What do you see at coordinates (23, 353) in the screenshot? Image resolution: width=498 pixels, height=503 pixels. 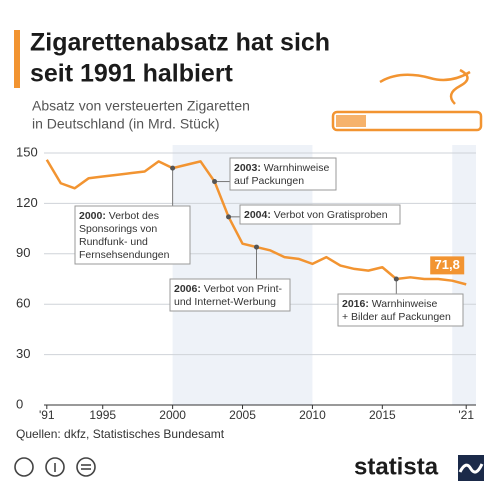 I see `y-tick-label: 30` at bounding box center [23, 353].